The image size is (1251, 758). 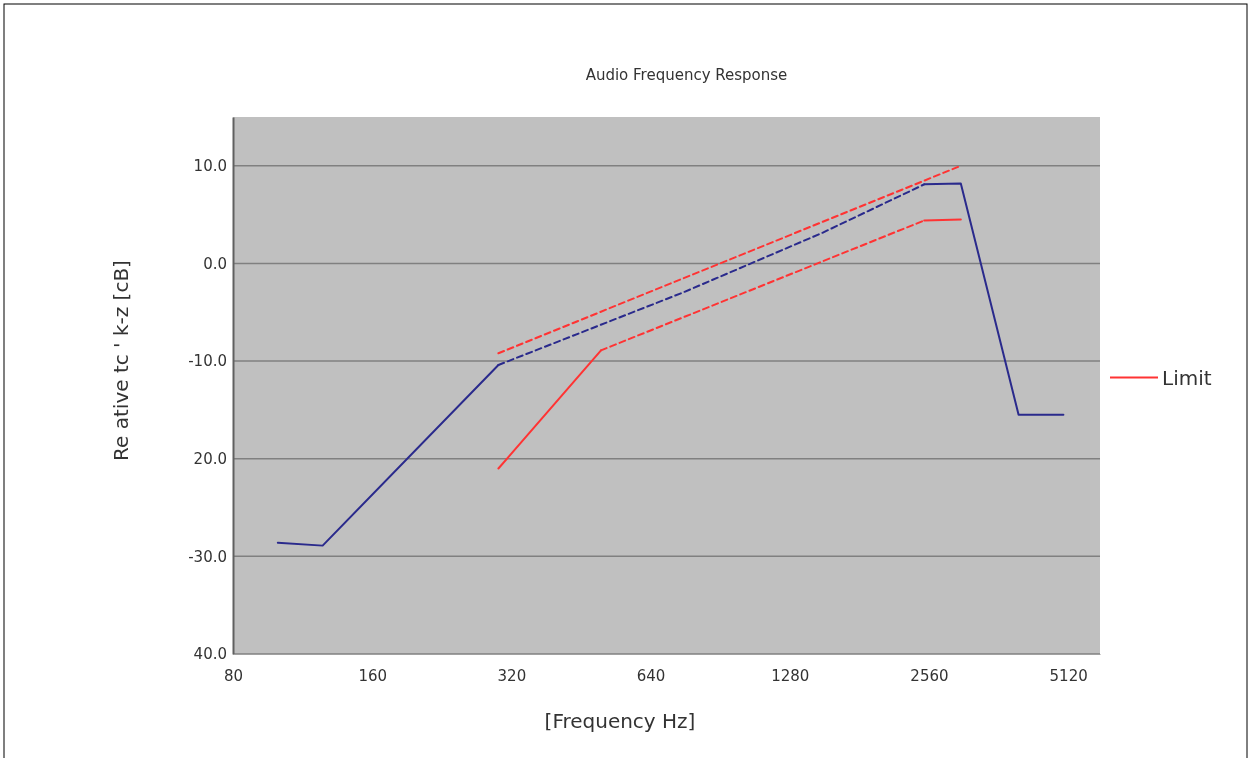 I want to click on x-tick-label: 640, so click(x=651, y=675).